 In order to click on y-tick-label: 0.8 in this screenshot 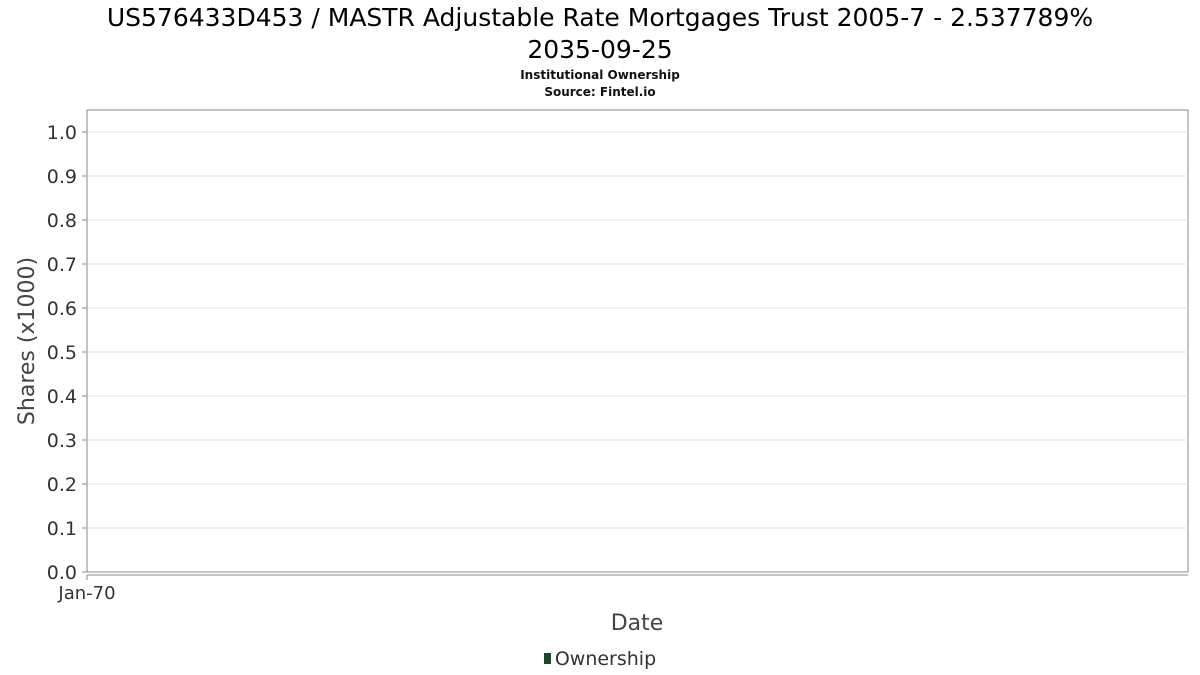, I will do `click(62, 221)`.